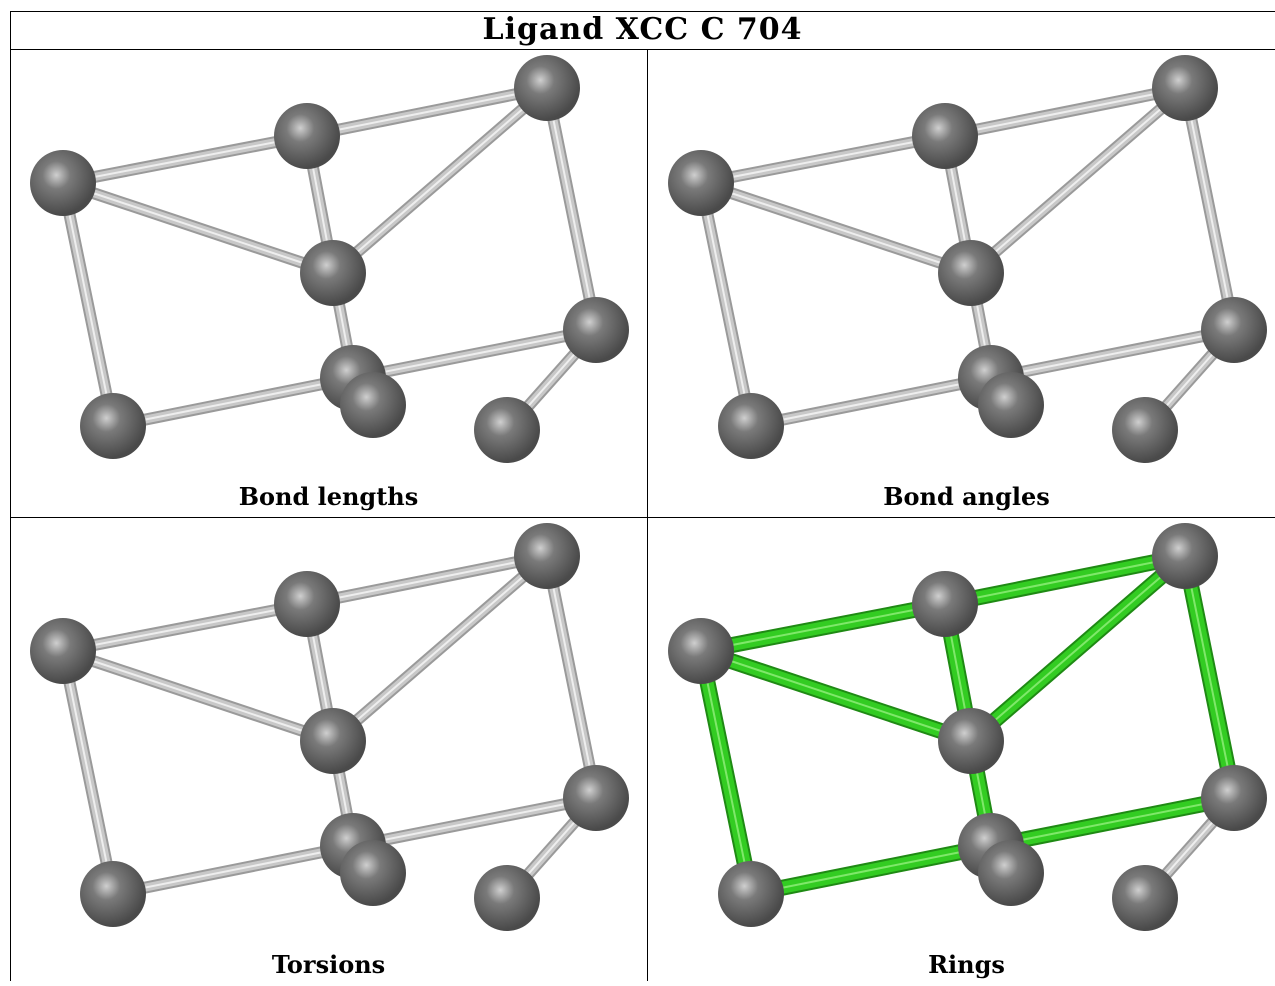  I want to click on panel-caption: Rings, so click(966, 964).